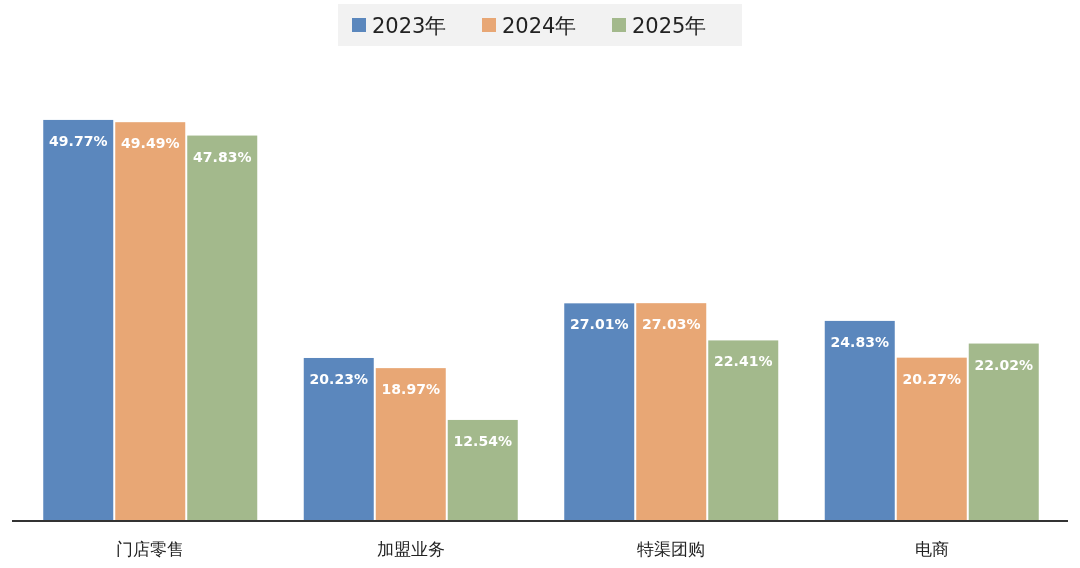 The image size is (1080, 568). Describe the element at coordinates (338, 378) in the screenshot. I see `data-label: 20.23%` at that location.